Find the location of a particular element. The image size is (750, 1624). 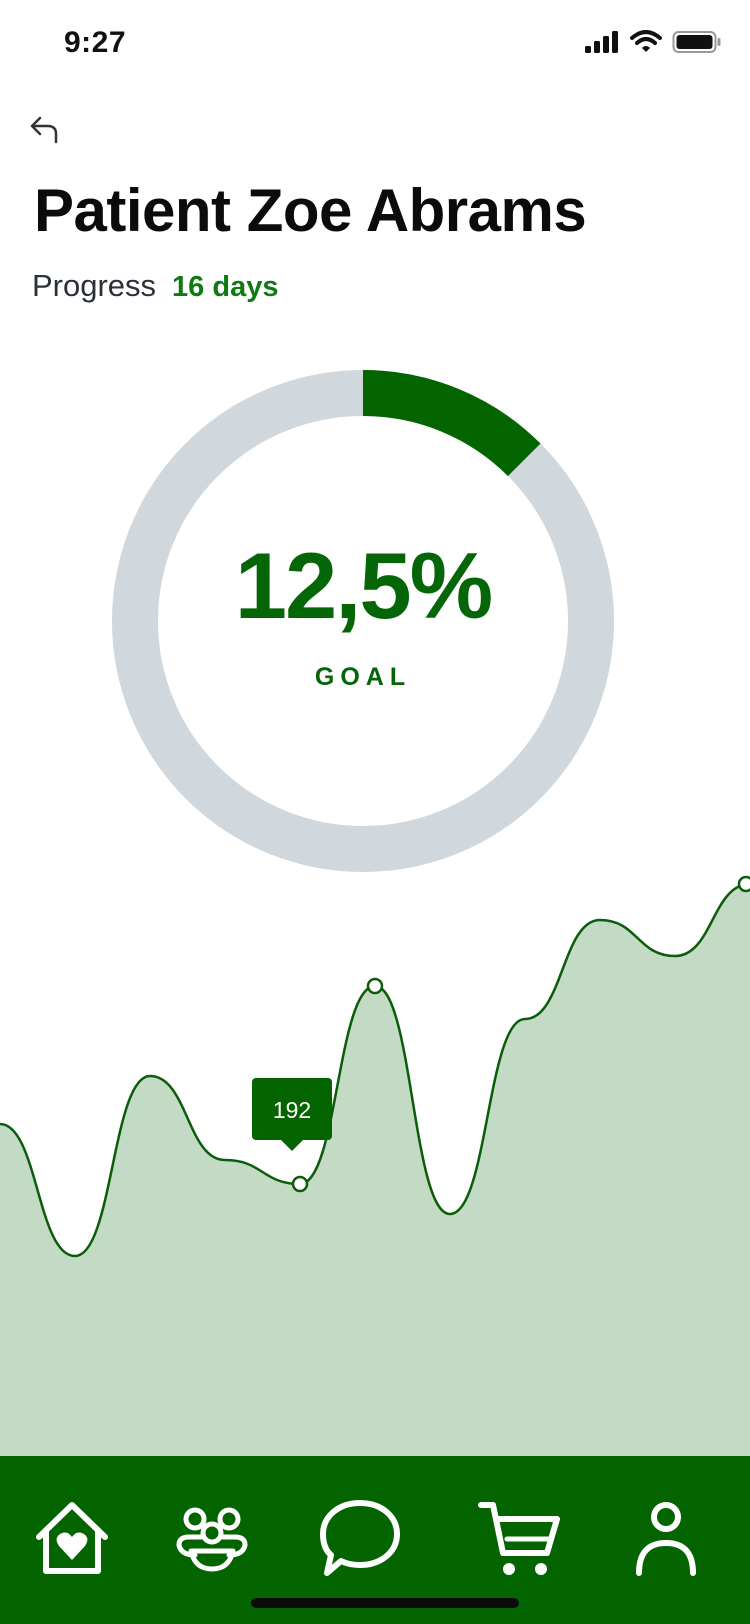

community-icon is located at coordinates (212, 1539).